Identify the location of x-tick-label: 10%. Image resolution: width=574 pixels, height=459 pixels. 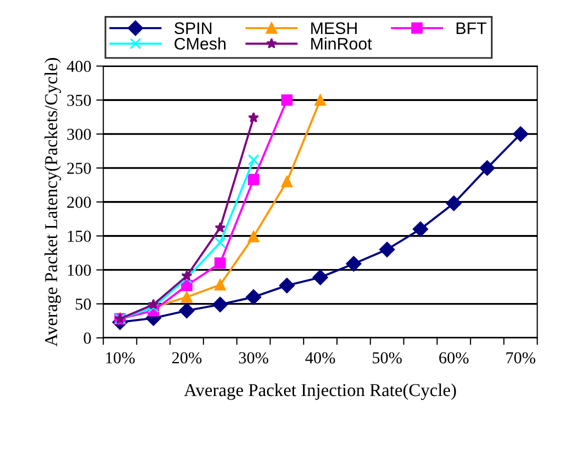
(120, 358).